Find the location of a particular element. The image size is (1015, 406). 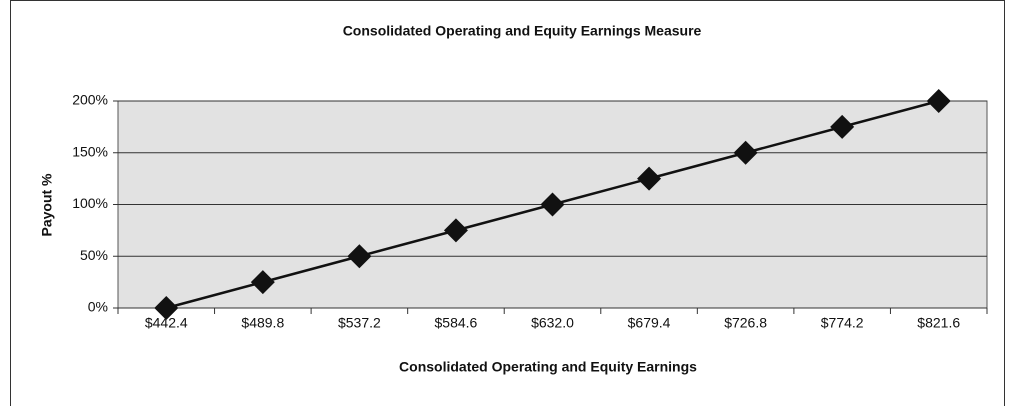

x-tick-label: $632.0 is located at coordinates (552, 323).